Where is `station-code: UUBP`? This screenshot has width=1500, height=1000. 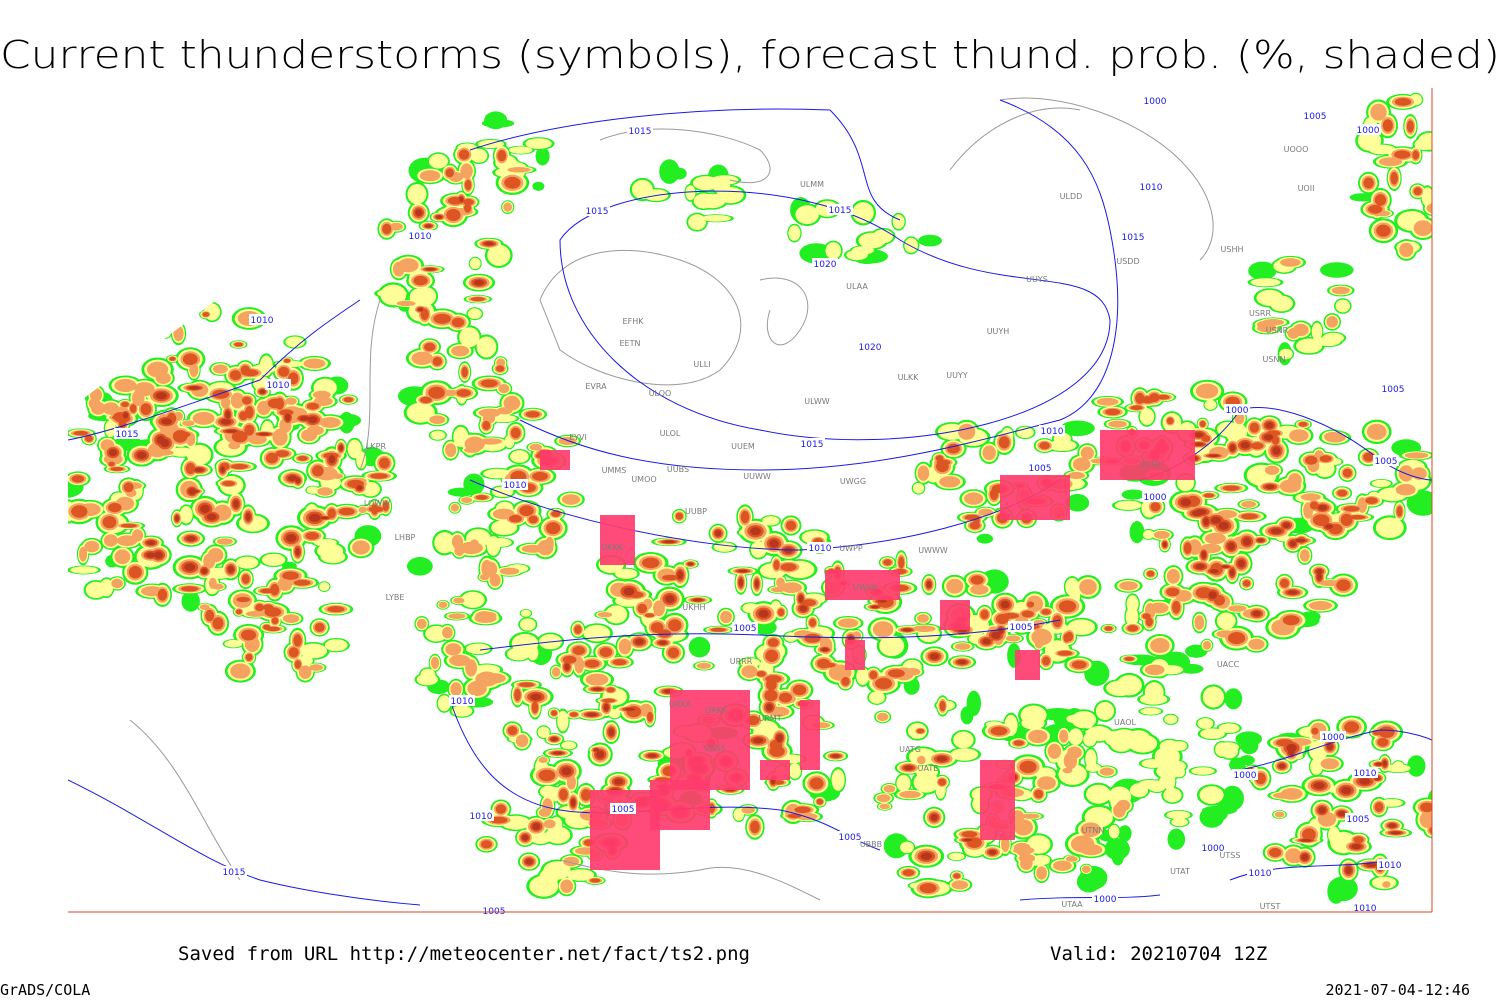
station-code: UUBP is located at coordinates (696, 511).